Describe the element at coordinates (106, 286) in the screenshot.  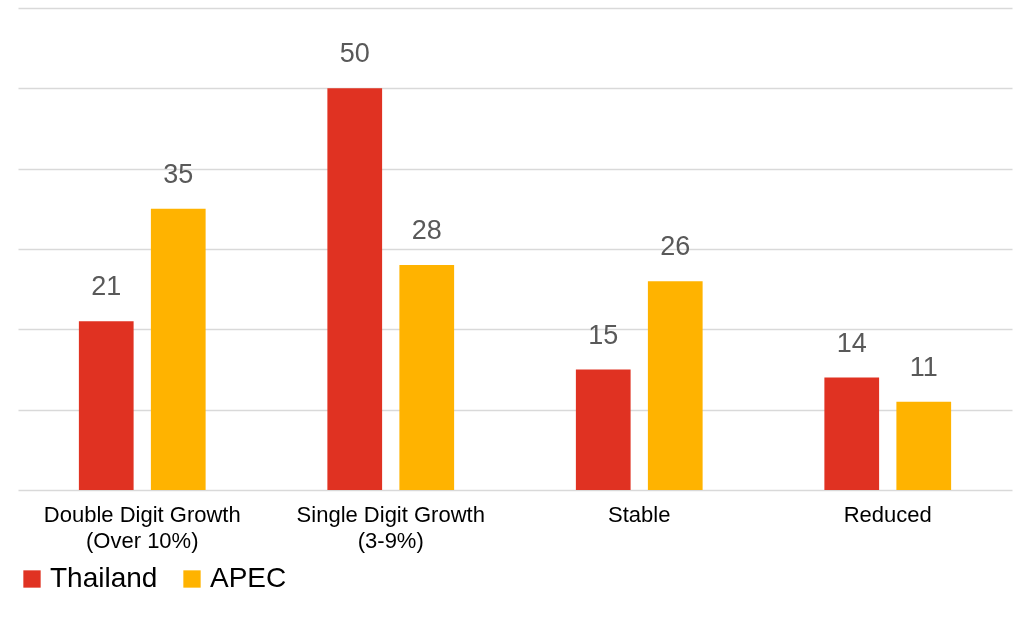
I see `data-label: 21` at that location.